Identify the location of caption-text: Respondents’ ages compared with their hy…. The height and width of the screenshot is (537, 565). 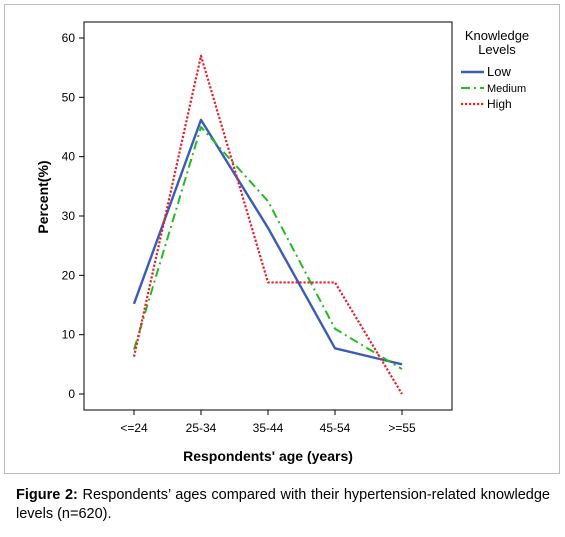
(283, 504).